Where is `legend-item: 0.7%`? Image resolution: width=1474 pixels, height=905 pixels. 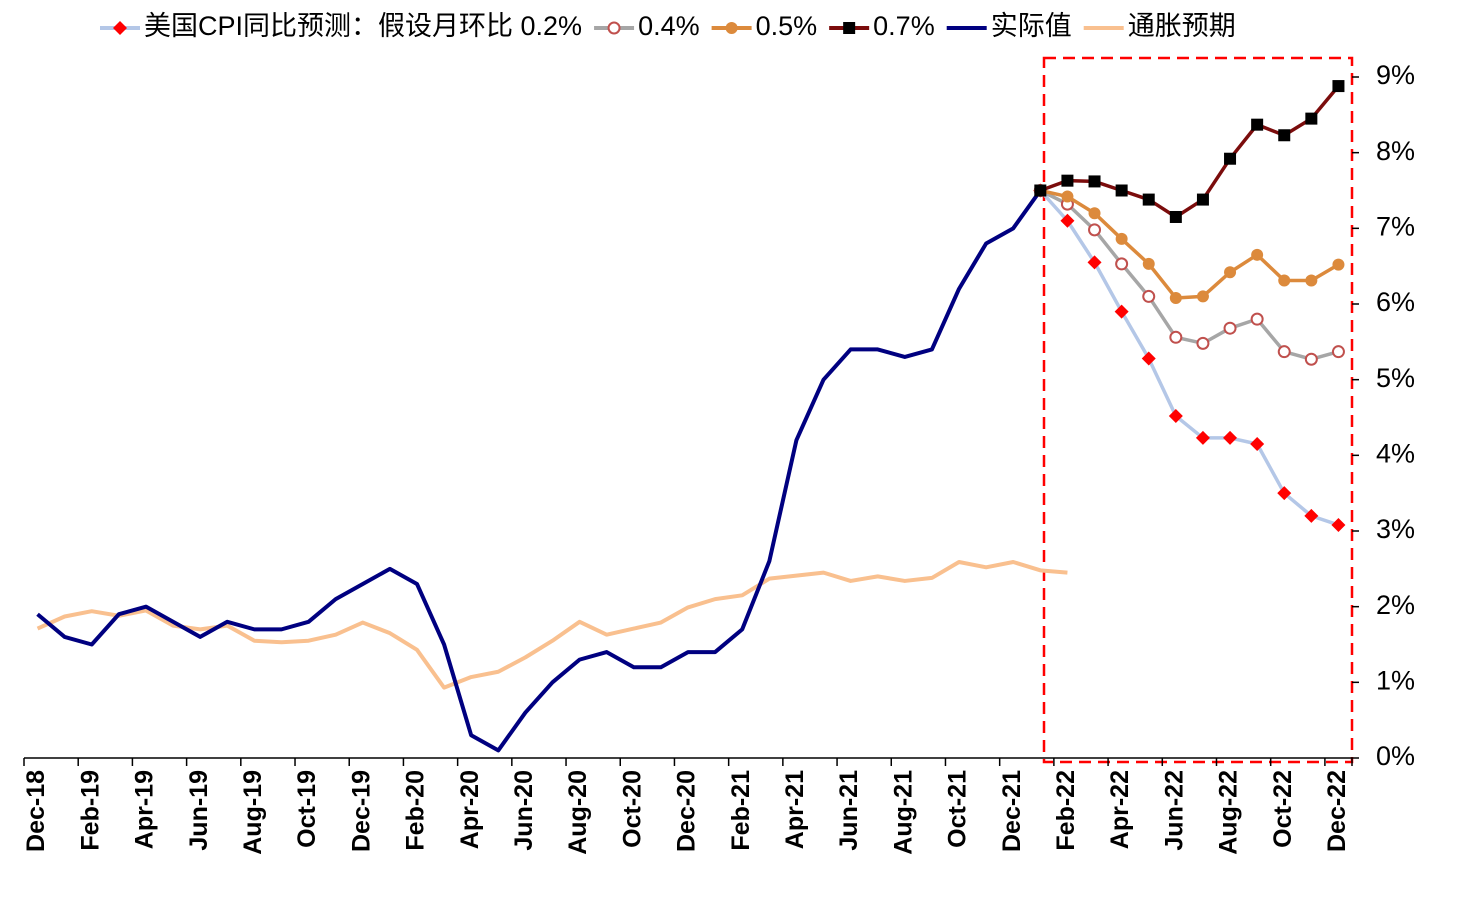
legend-item: 0.7% is located at coordinates (882, 26).